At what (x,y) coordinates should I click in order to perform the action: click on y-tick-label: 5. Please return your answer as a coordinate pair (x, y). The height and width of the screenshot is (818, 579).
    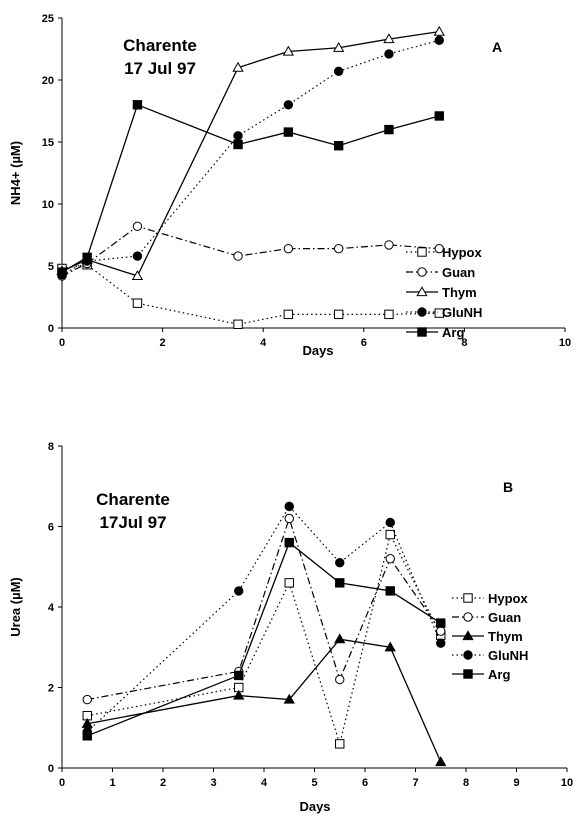
    Looking at the image, I should click on (51, 267).